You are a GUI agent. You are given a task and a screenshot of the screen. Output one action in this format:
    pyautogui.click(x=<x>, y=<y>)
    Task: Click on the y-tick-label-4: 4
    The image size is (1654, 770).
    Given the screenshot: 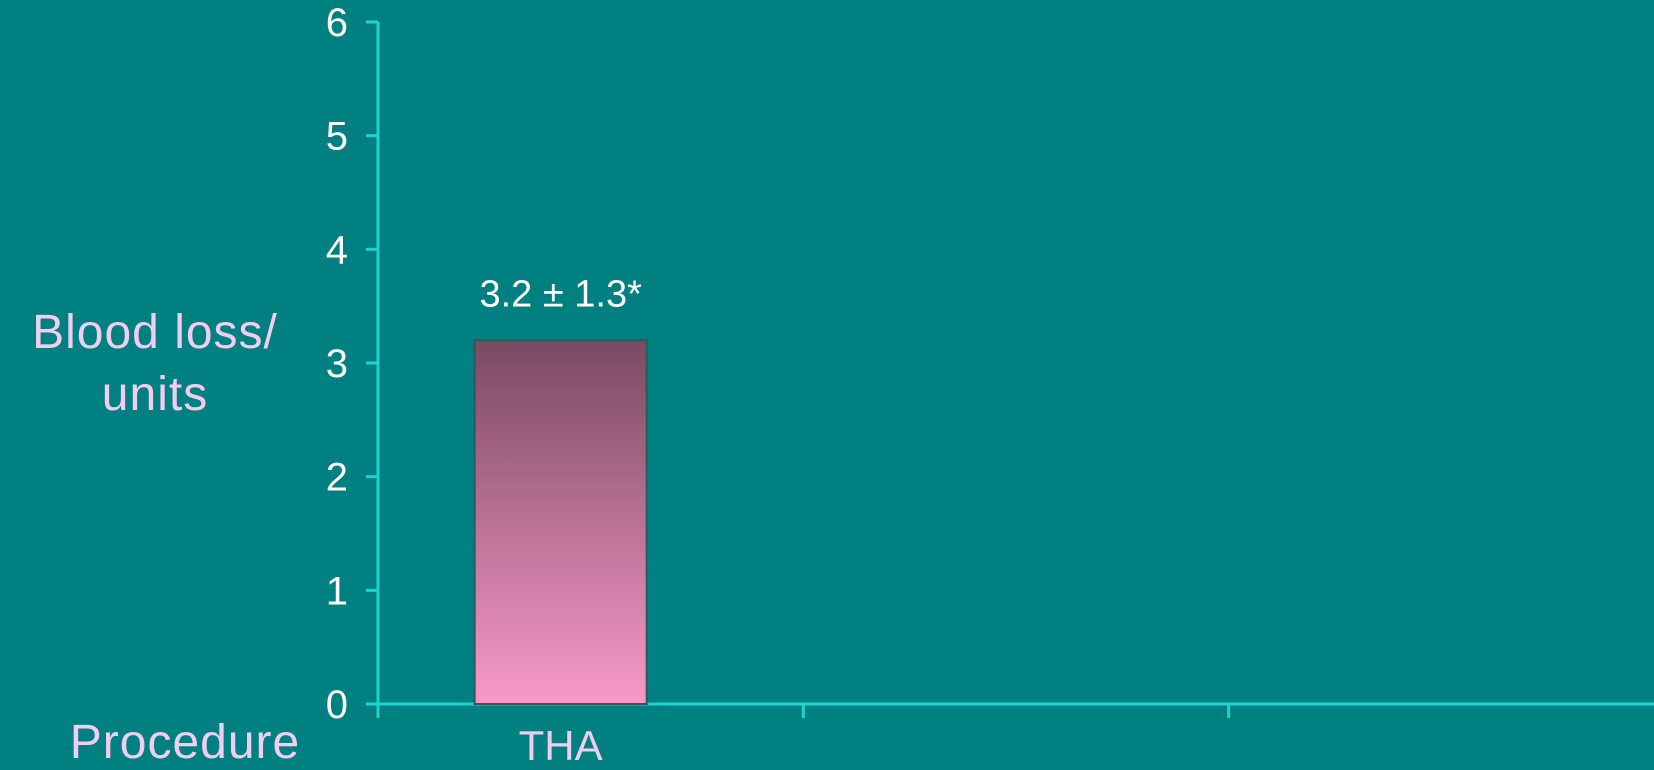 What is the action you would take?
    pyautogui.click(x=337, y=250)
    